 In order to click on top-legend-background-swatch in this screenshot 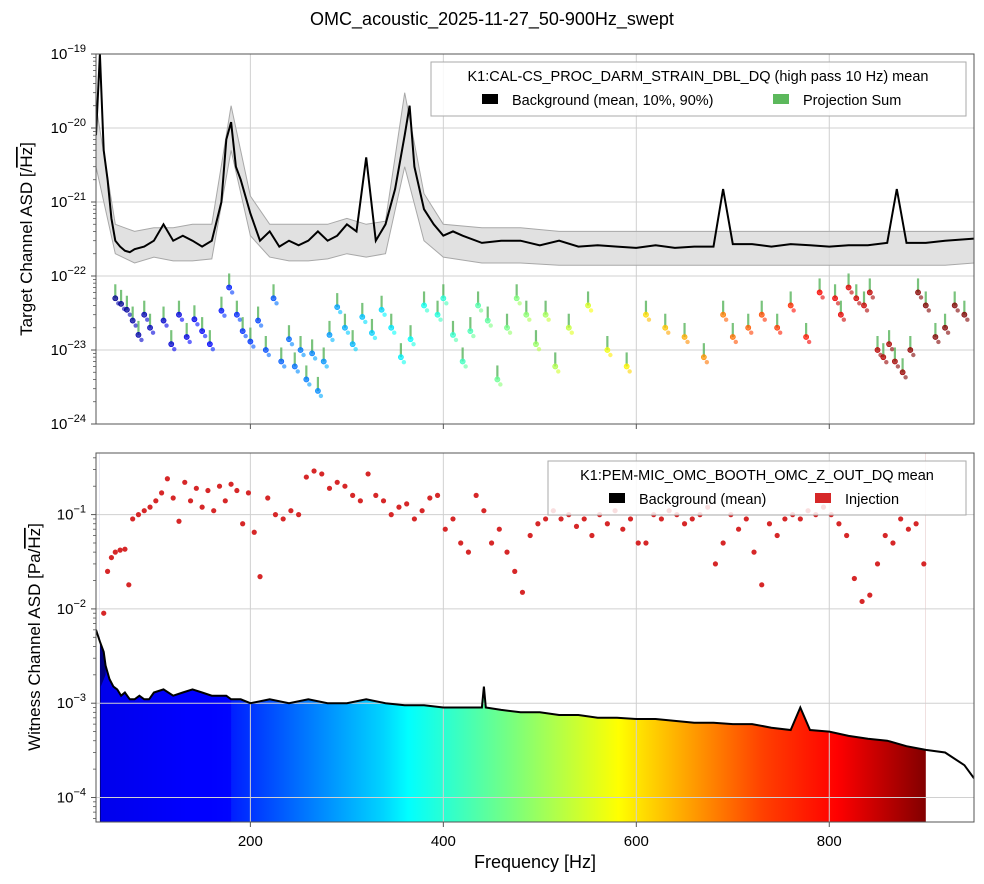, I will do `click(490, 99)`.